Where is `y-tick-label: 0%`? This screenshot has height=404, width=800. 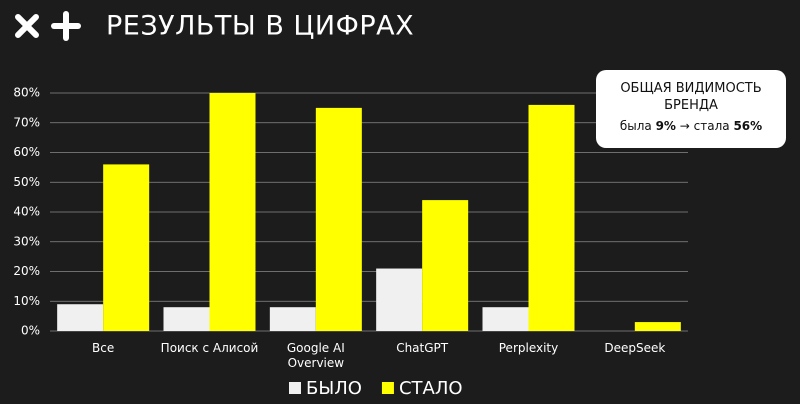 y-tick-label: 0% is located at coordinates (30, 331).